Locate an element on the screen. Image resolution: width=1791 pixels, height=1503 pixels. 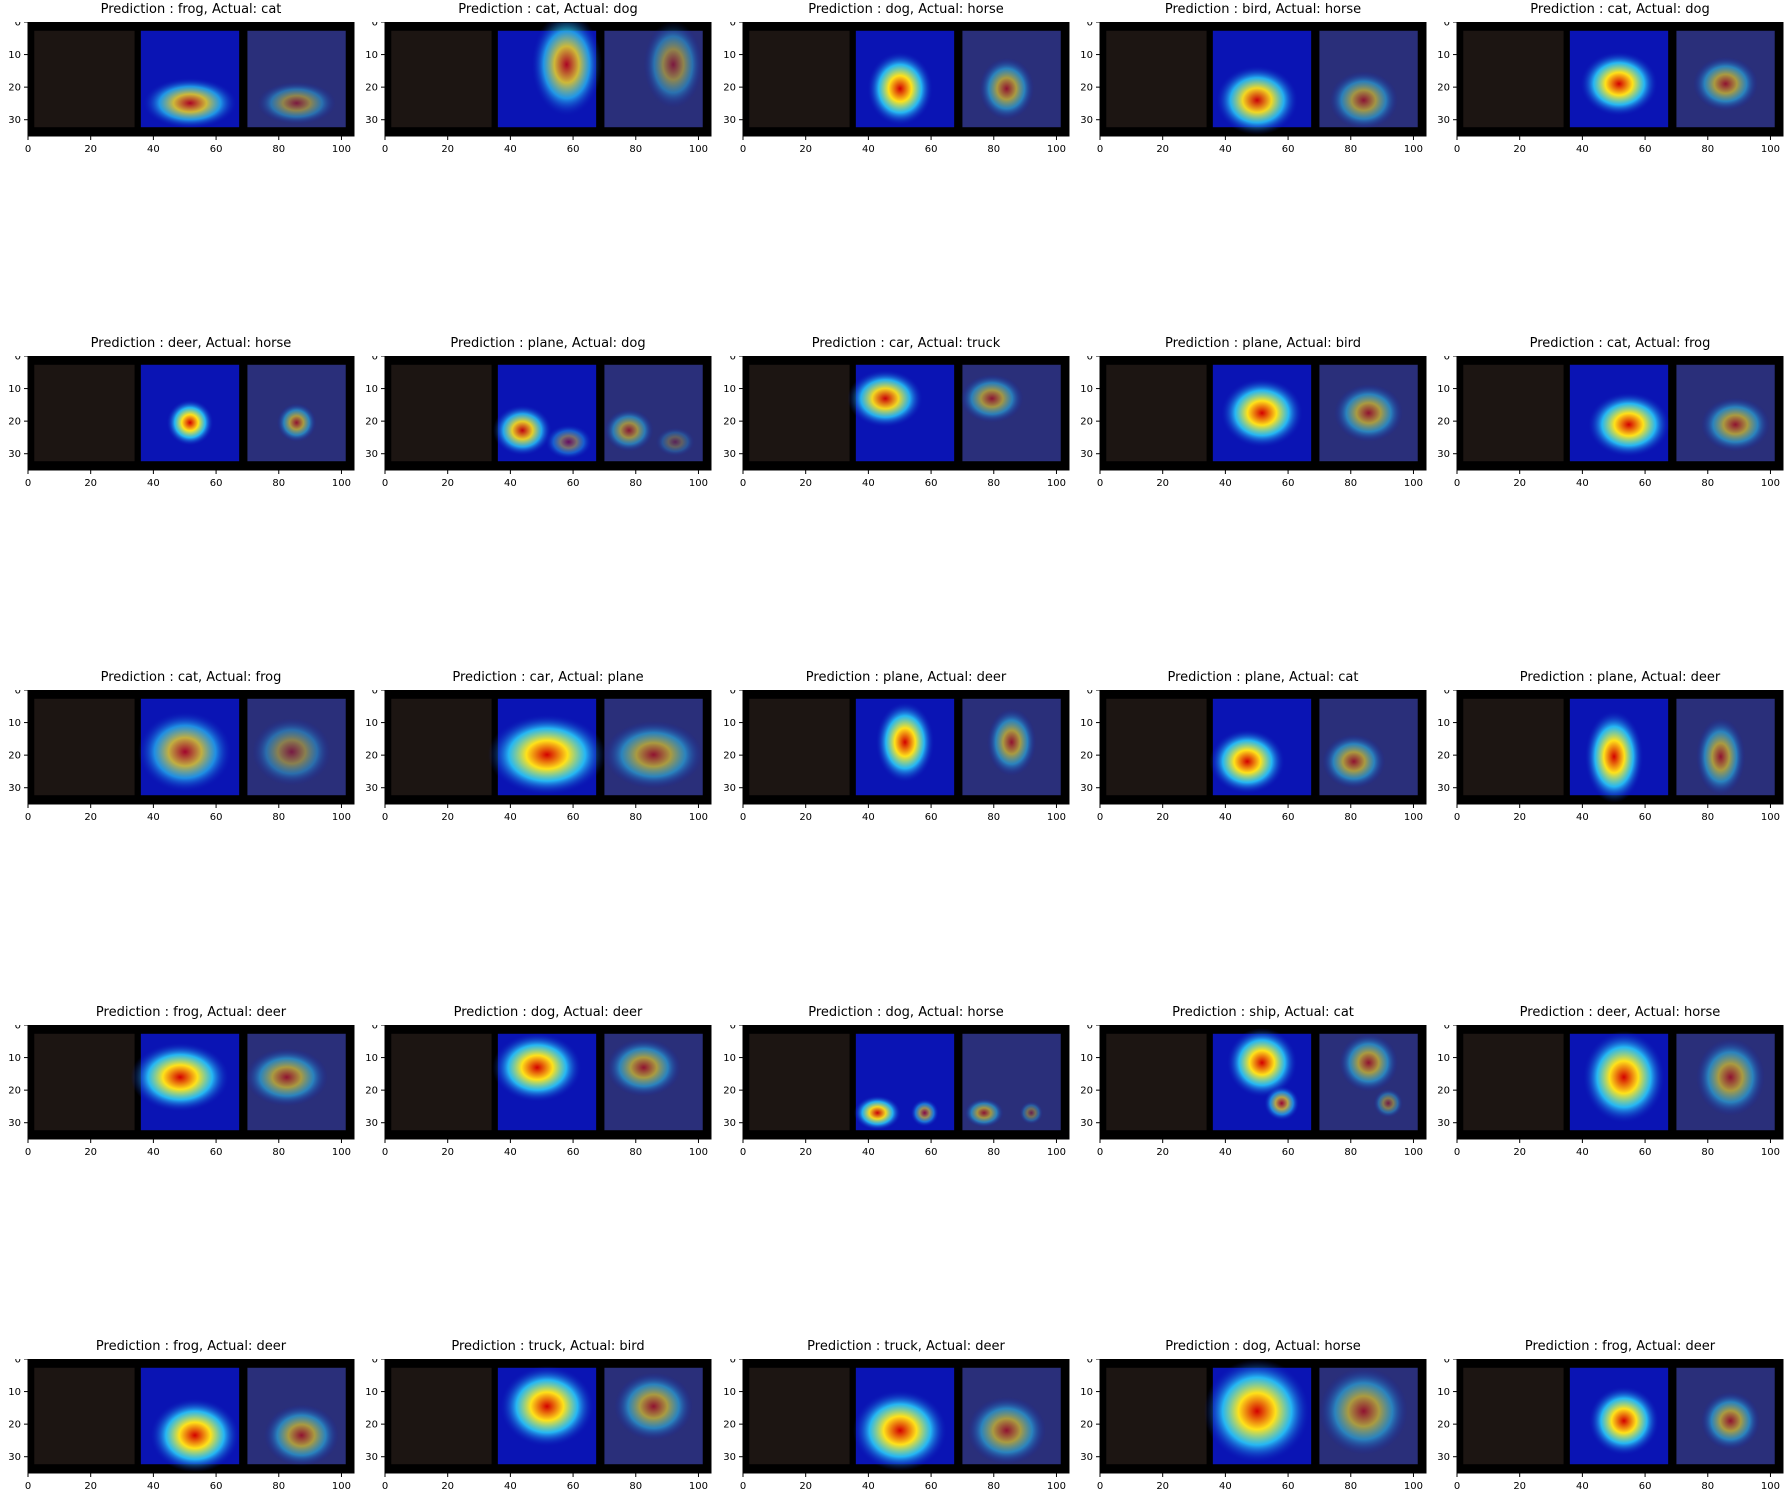
panel-title: Prediction : truck, Actual: deer is located at coordinates (906, 1346).